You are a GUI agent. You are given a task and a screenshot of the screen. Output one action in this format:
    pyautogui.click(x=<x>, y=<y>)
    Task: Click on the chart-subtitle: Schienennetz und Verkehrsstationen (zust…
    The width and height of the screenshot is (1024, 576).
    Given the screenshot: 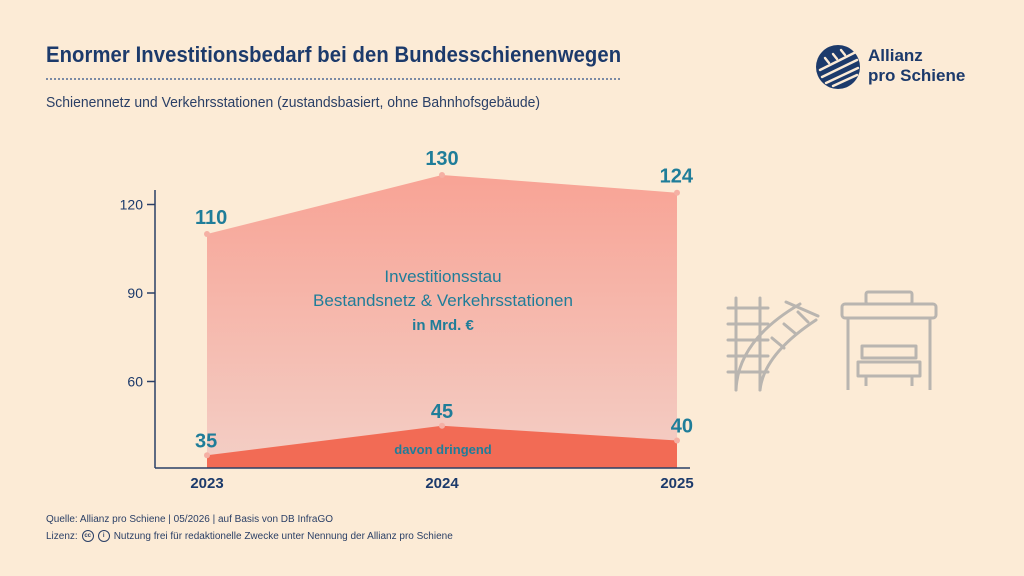 What is the action you would take?
    pyautogui.click(x=293, y=102)
    